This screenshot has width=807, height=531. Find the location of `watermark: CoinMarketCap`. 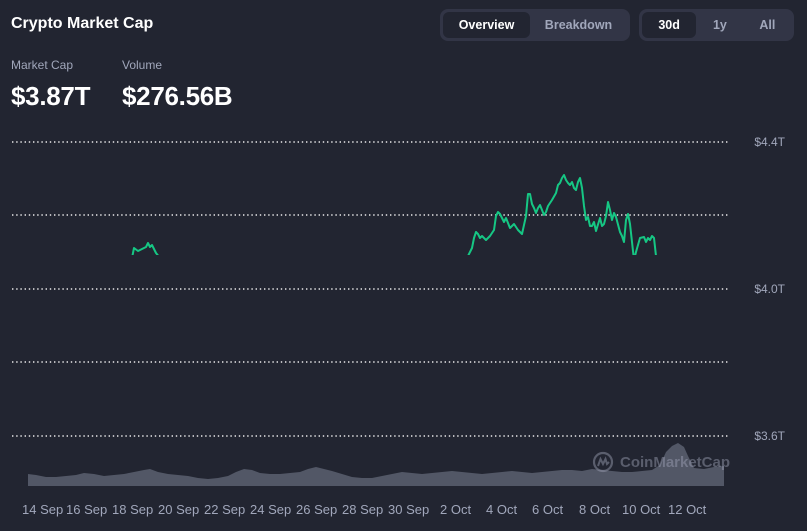

watermark: CoinMarketCap is located at coordinates (661, 462).